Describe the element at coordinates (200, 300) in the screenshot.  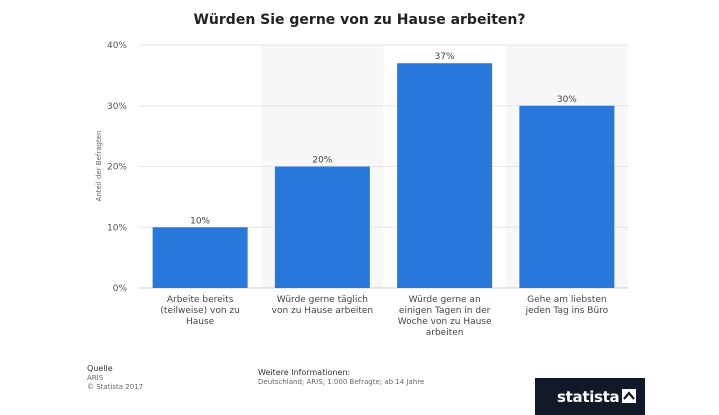
I see `category-label-line: Arbeite bereits` at that location.